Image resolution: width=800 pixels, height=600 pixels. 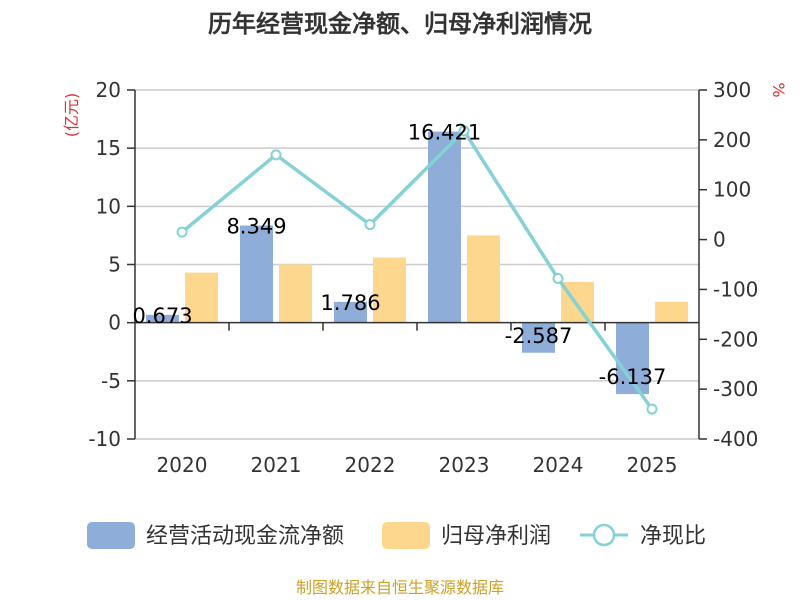 What do you see at coordinates (108, 206) in the screenshot?
I see `left-tick-label: 10` at bounding box center [108, 206].